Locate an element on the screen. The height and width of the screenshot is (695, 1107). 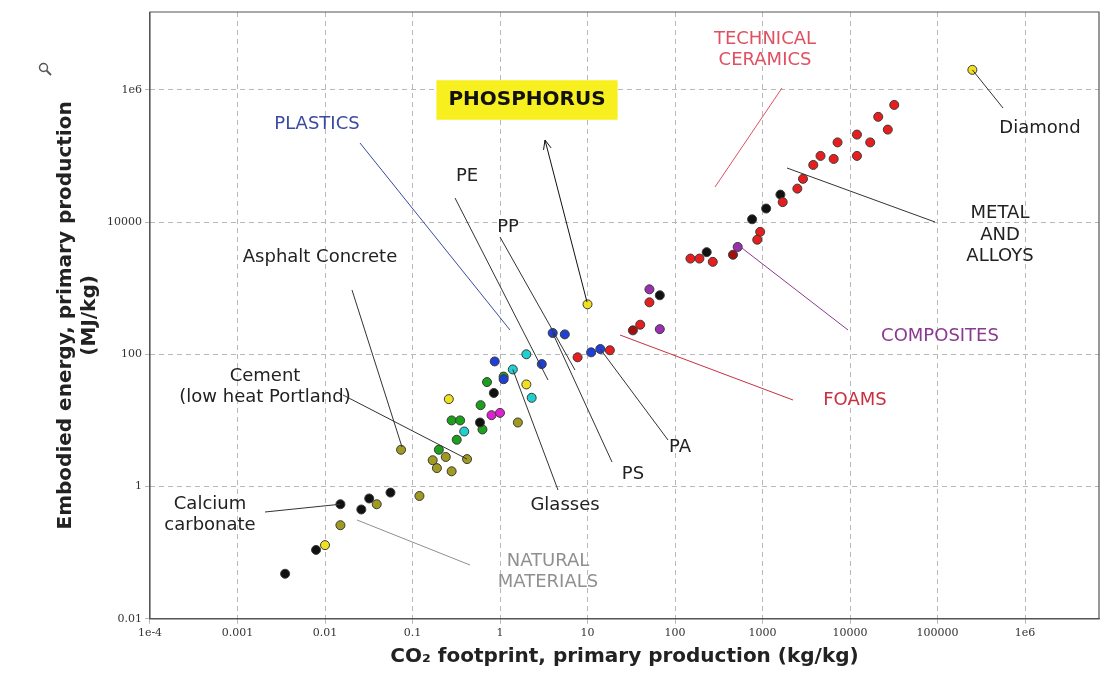
annotation: Glasses is located at coordinates (565, 503).